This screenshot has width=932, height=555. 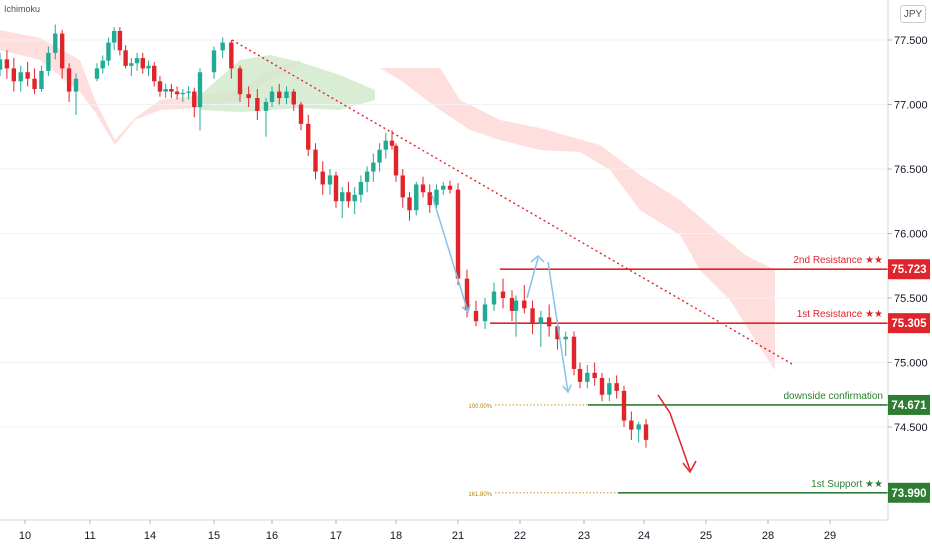 What do you see at coordinates (913, 14) in the screenshot?
I see `currency-badge: JPY` at bounding box center [913, 14].